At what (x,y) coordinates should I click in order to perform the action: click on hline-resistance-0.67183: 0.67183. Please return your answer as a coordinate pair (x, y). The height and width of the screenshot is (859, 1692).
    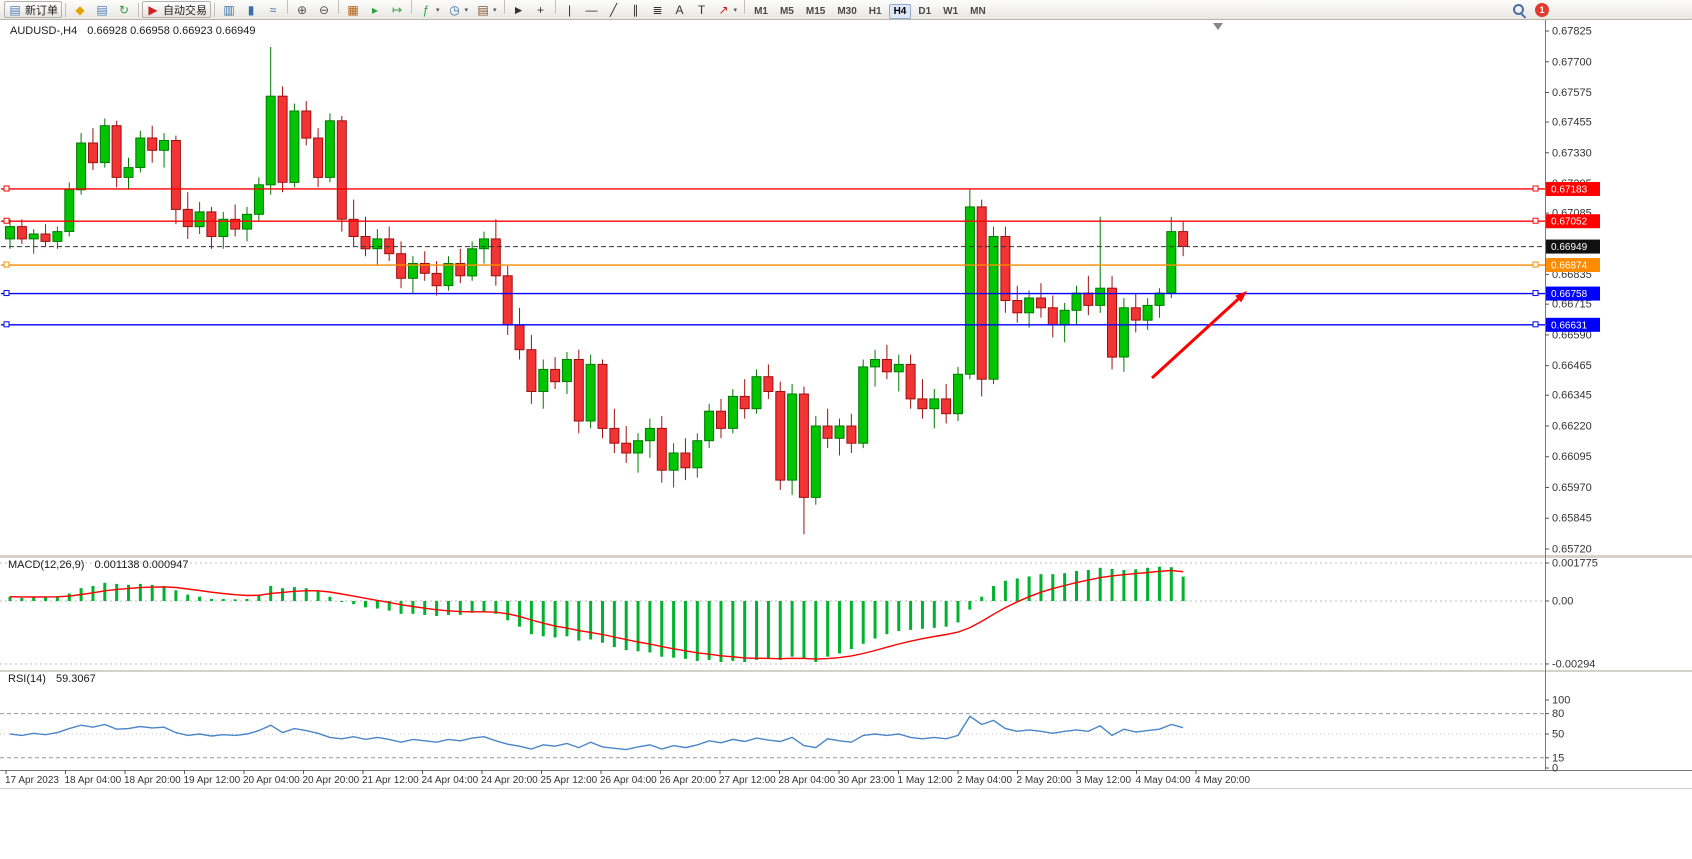
    Looking at the image, I should click on (800, 188).